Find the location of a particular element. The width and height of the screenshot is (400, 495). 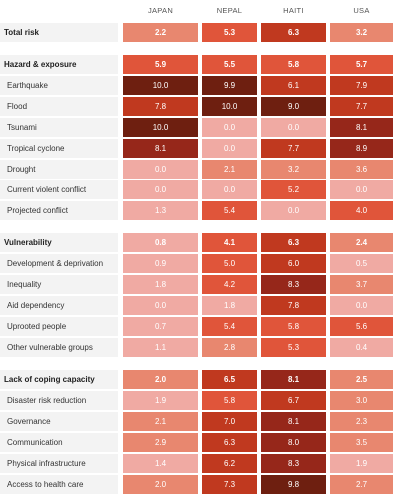

cell-hazard-and-exposure-usa: 5.7 is located at coordinates (361, 64).